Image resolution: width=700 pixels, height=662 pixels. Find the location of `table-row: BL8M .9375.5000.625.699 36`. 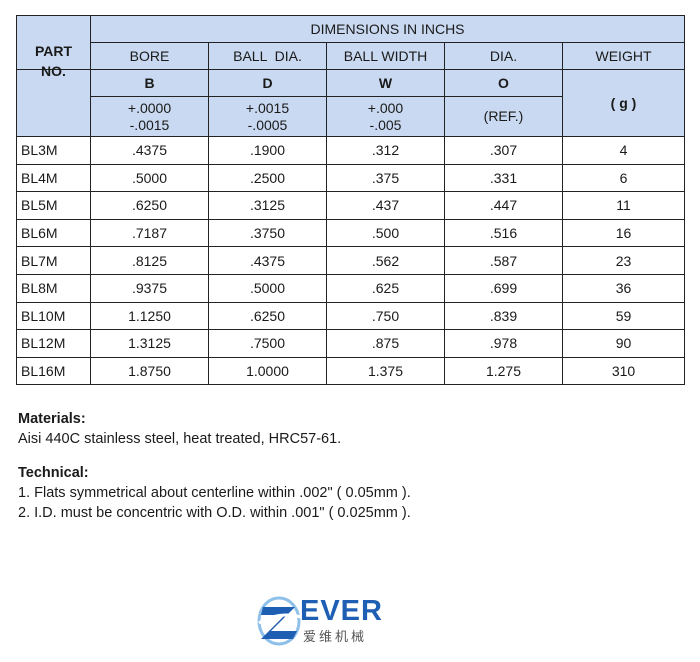

table-row: BL8M .9375.5000.625.699 36 is located at coordinates (351, 288).